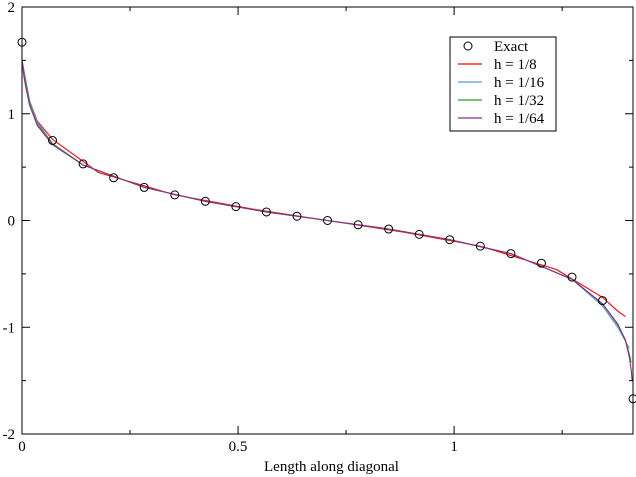 This screenshot has width=636, height=477. I want to click on legend-label: h = 1/16, so click(519, 83).